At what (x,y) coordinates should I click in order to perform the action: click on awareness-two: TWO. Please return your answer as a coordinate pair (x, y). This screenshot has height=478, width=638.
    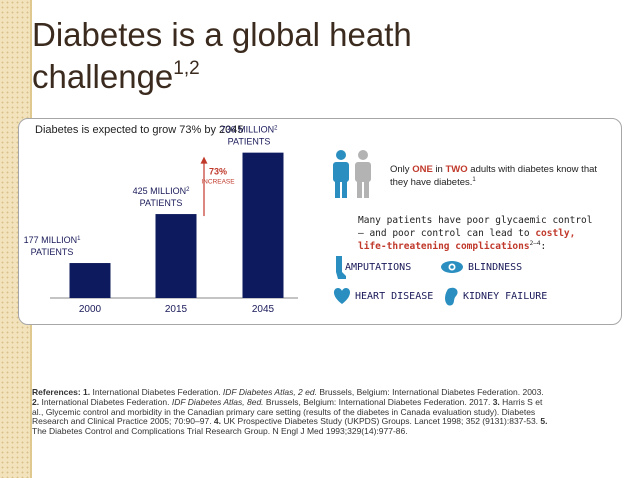
    Looking at the image, I should click on (456, 169).